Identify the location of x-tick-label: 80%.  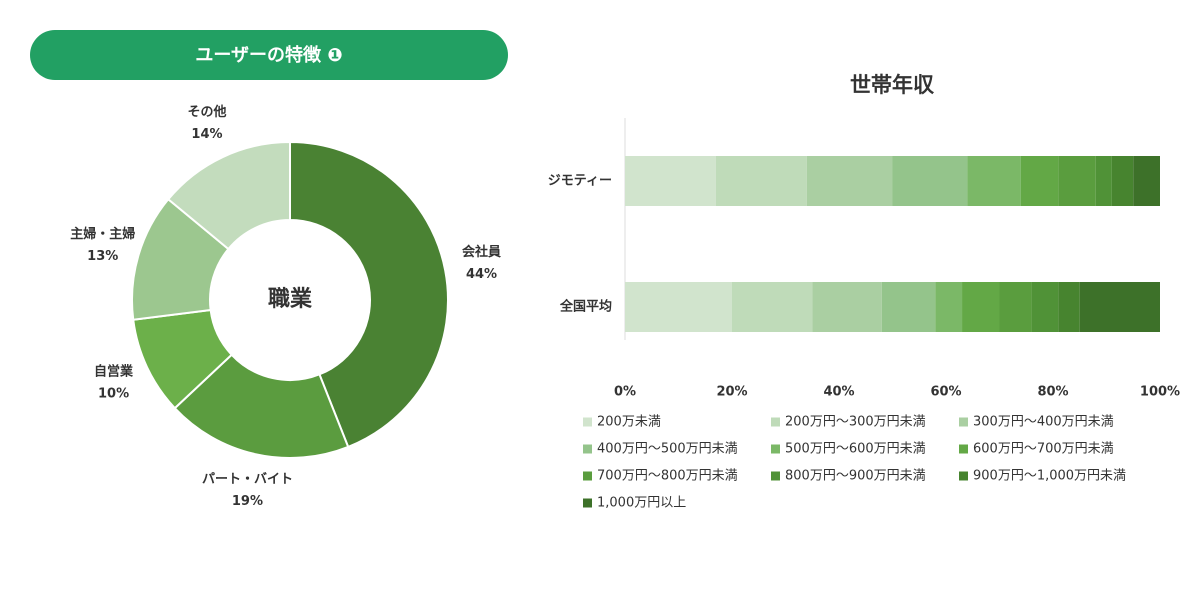
(1052, 392).